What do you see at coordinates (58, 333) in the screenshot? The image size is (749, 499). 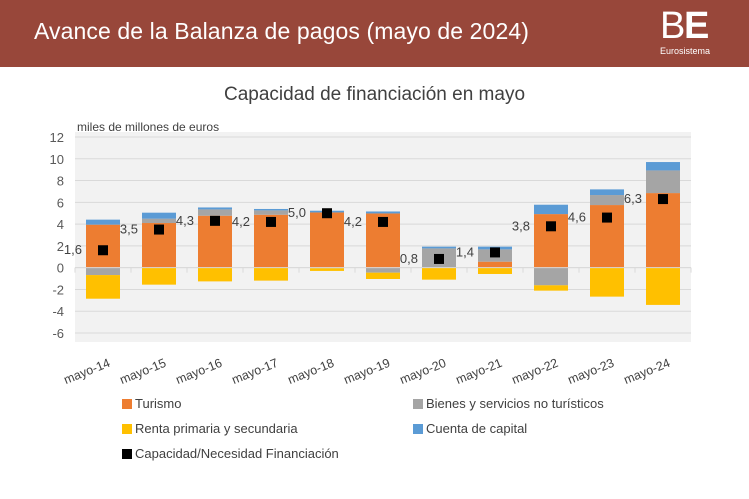 I see `y-tick-label: -6` at bounding box center [58, 333].